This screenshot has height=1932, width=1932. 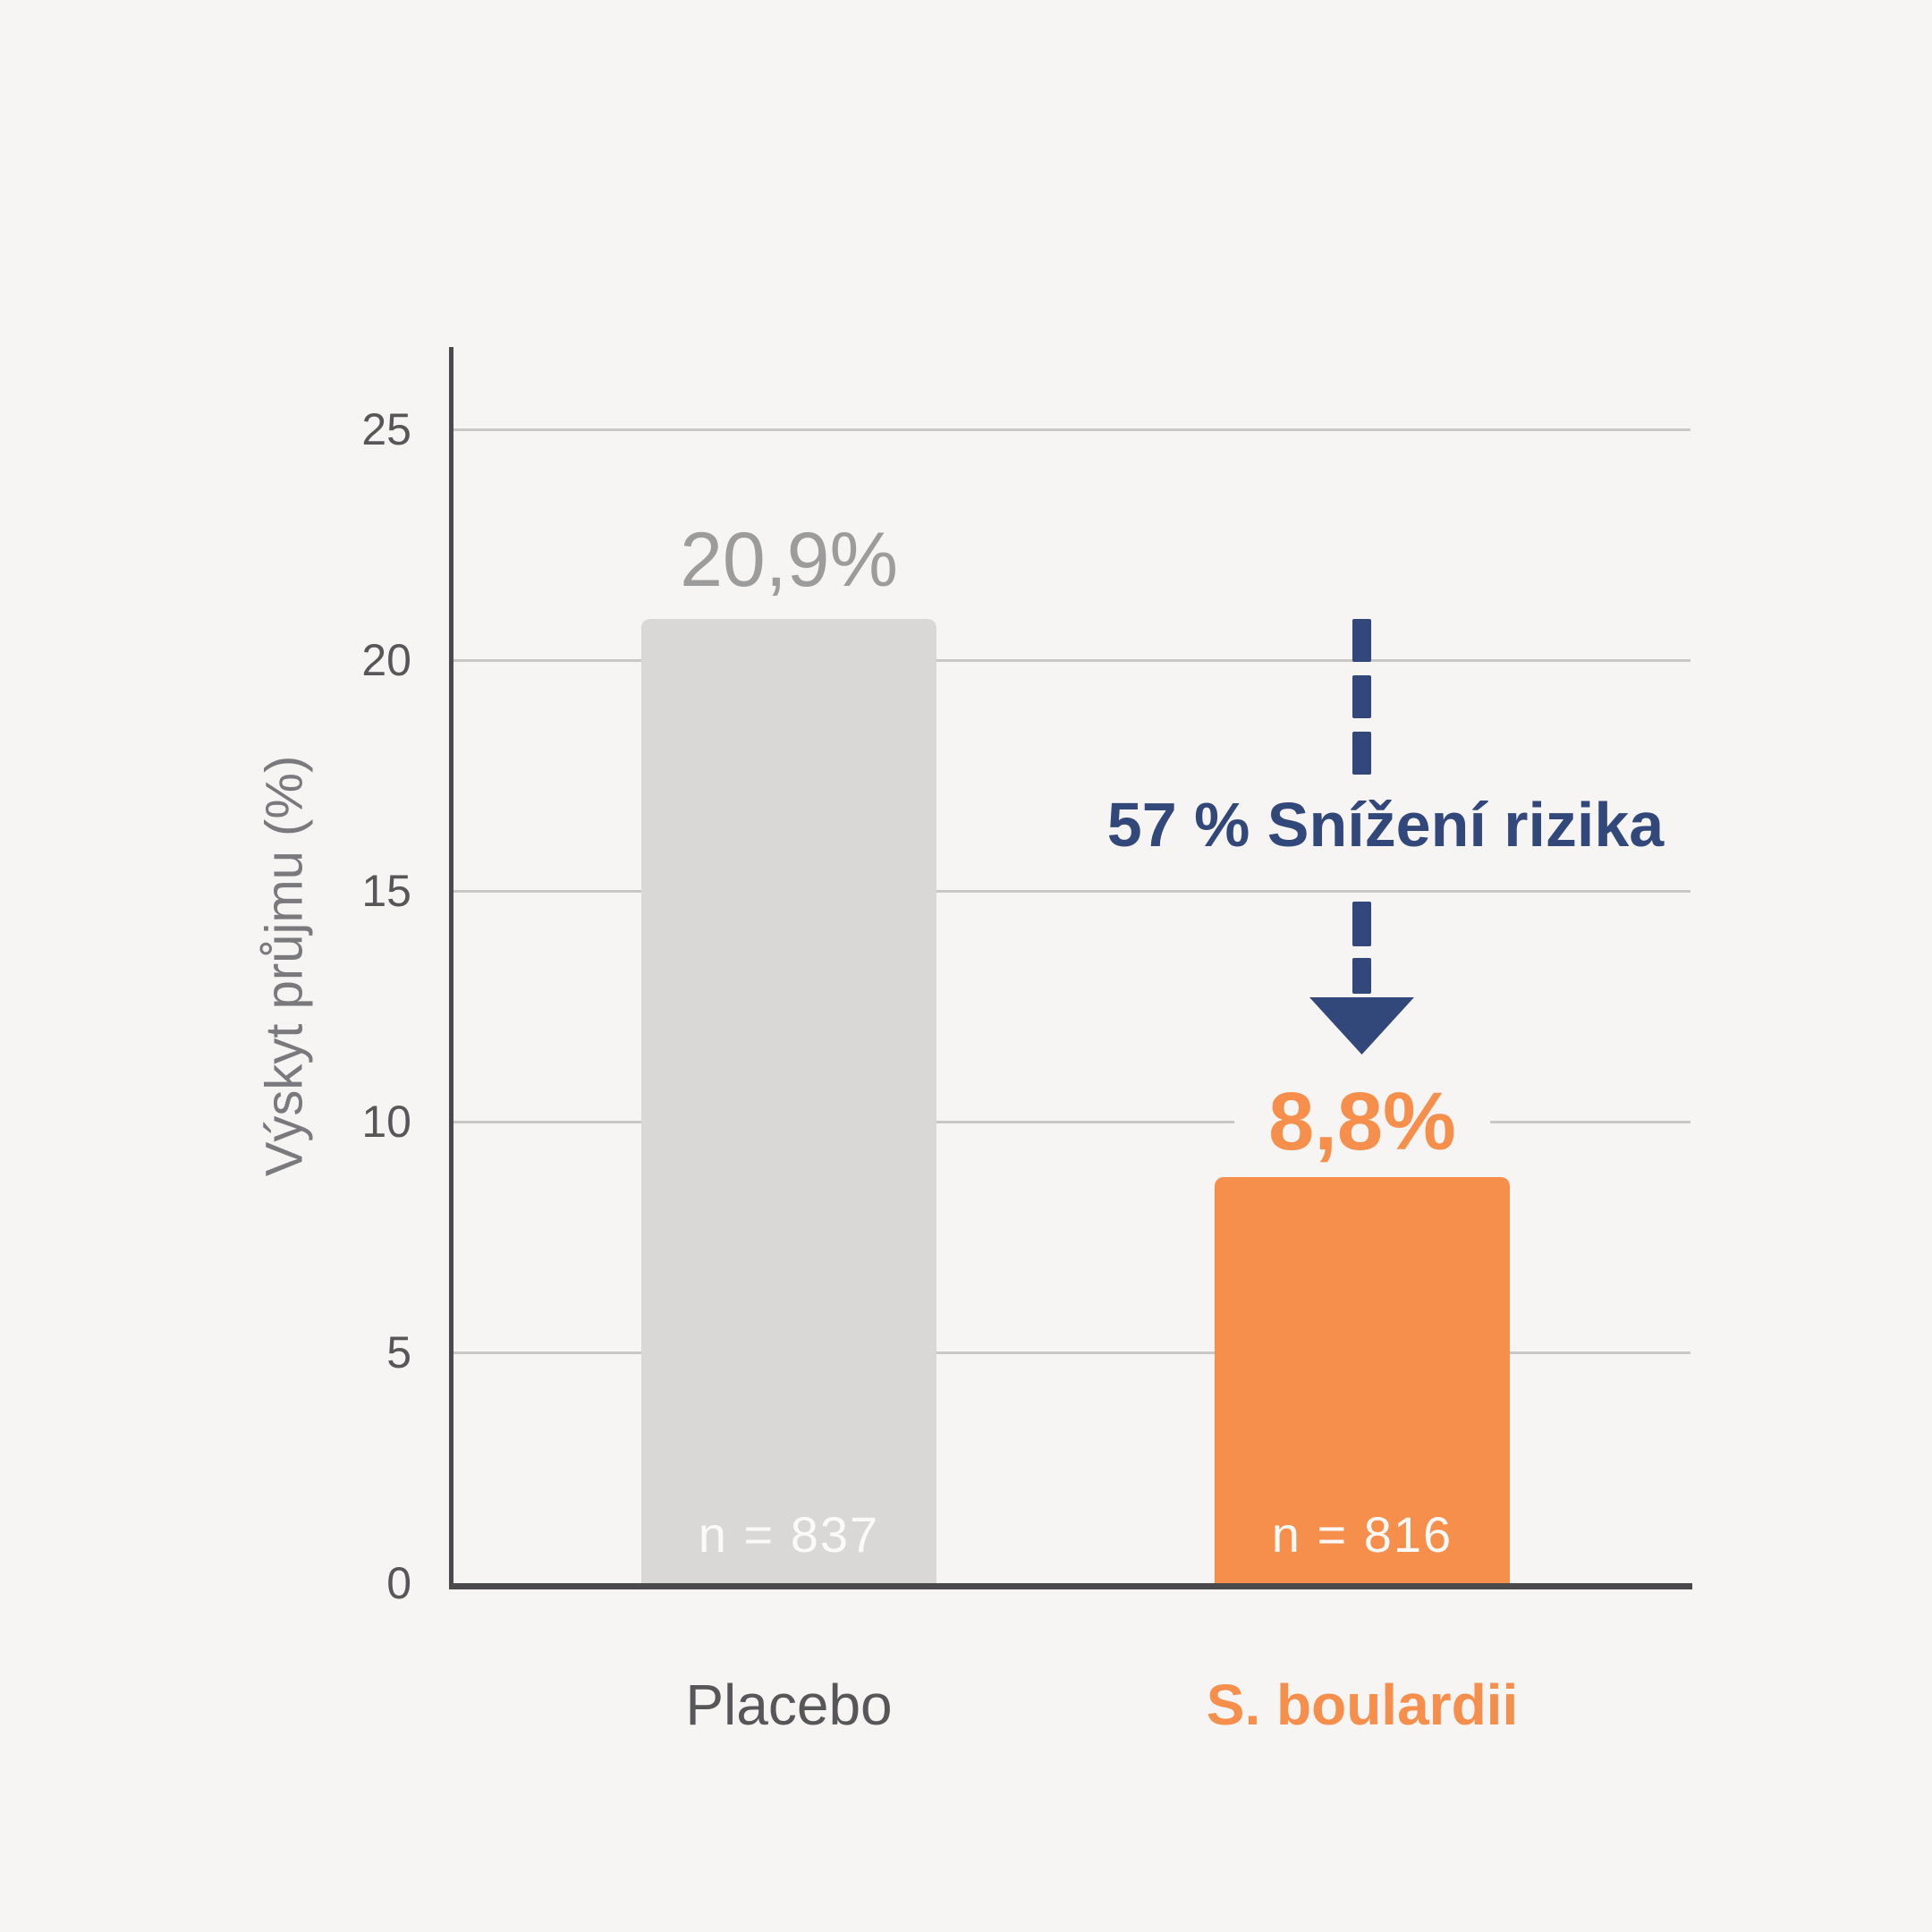 What do you see at coordinates (789, 1534) in the screenshot?
I see `bar-placebo-n-label: n = 837` at bounding box center [789, 1534].